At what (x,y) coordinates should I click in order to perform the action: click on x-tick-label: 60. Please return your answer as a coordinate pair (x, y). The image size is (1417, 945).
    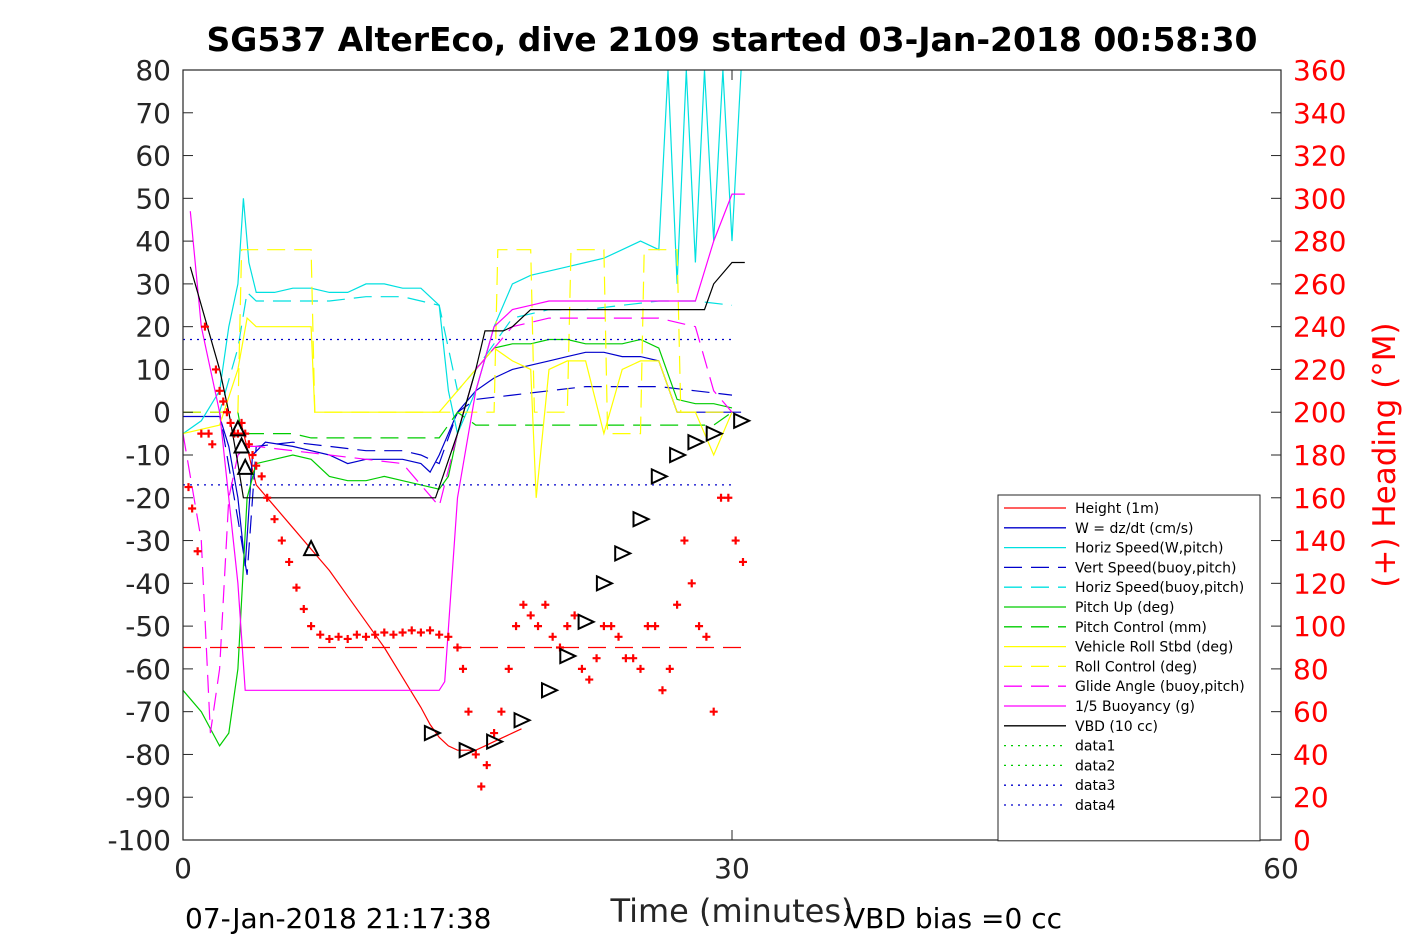
    Looking at the image, I should click on (1281, 868).